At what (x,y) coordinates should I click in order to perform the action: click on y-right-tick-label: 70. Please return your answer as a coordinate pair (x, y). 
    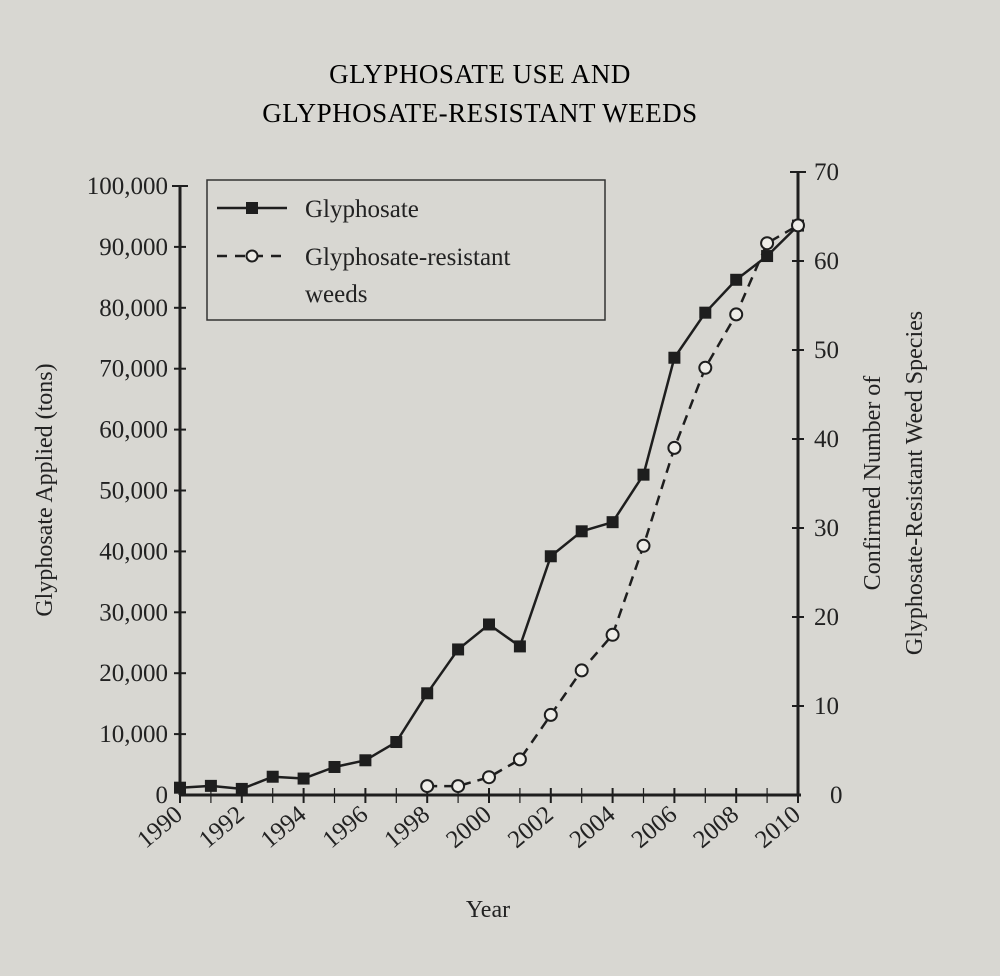
    Looking at the image, I should click on (826, 172).